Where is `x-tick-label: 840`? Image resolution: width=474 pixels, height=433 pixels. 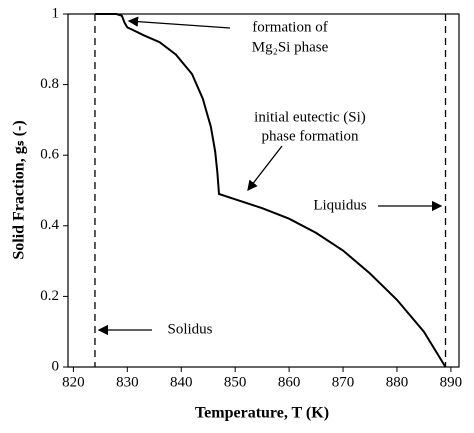
x-tick-label: 840 is located at coordinates (181, 382).